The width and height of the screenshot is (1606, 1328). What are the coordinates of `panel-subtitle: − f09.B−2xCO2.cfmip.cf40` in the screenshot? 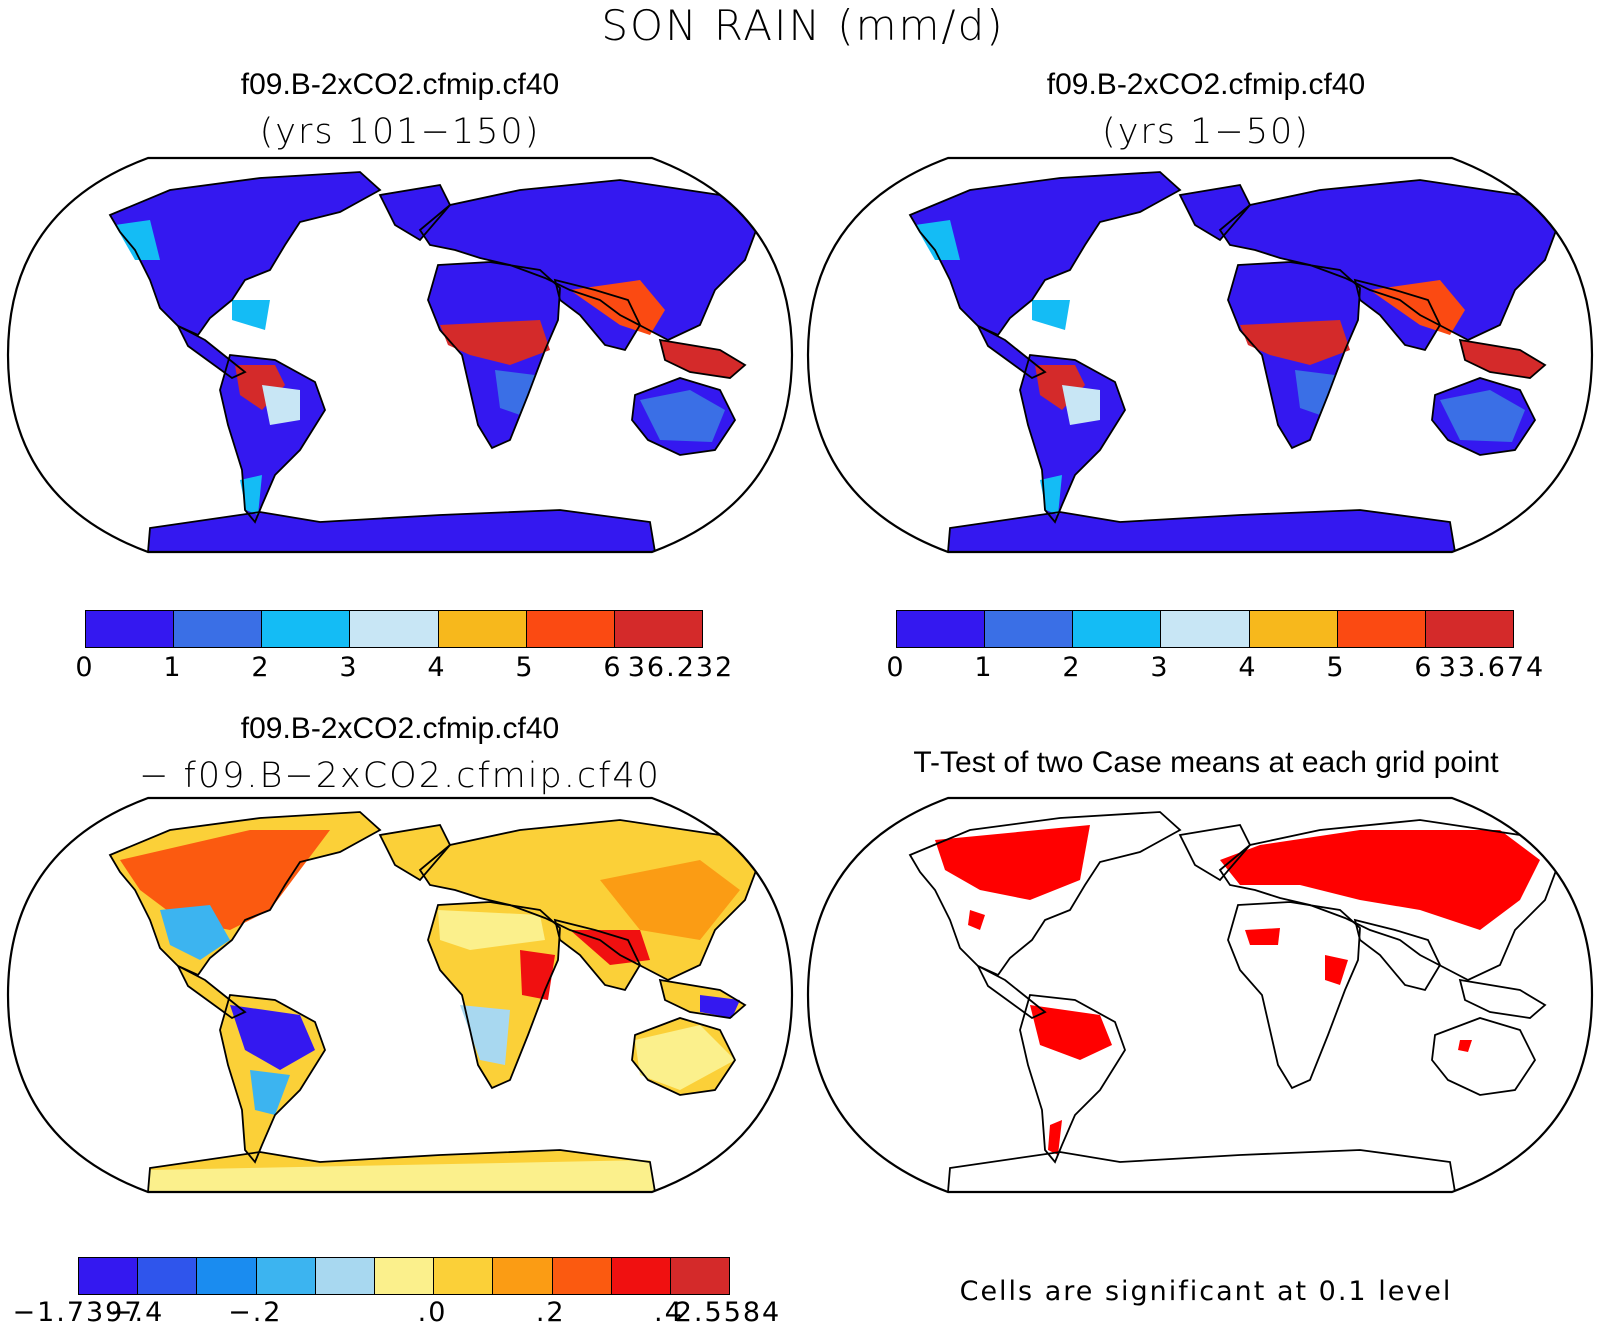 It's located at (400, 776).